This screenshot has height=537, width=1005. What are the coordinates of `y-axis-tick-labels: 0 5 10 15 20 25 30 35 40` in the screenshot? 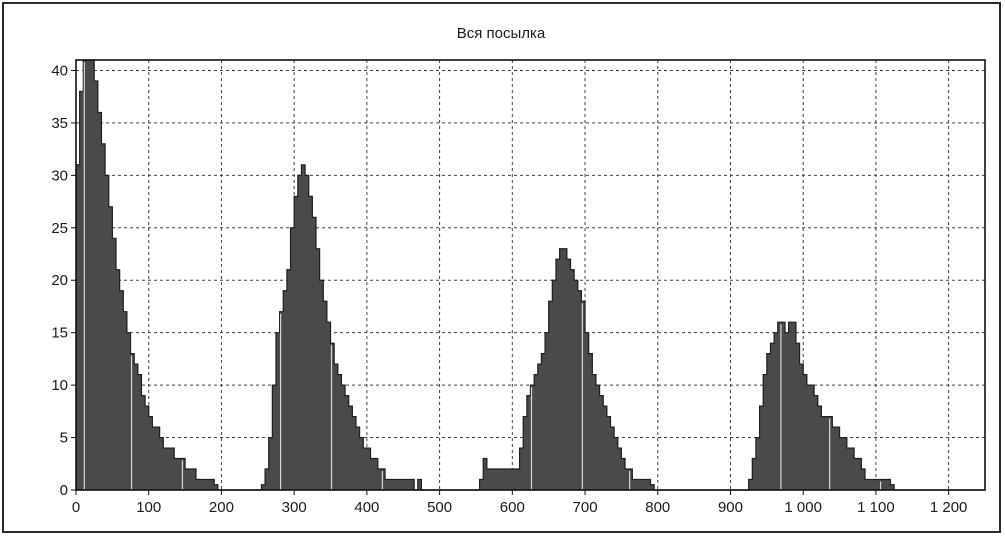 It's located at (59, 280).